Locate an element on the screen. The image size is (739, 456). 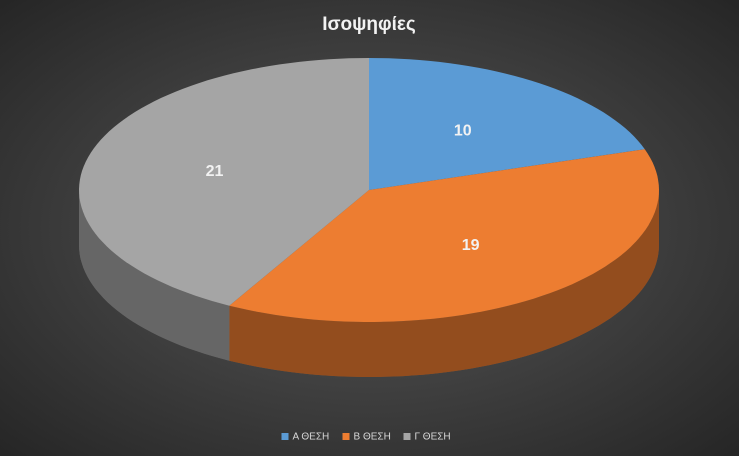
data-label: 19 is located at coordinates (471, 245).